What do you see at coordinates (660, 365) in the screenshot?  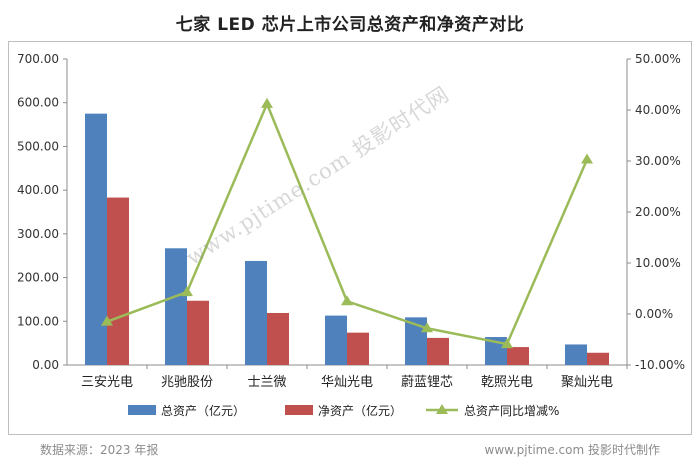 I see `right-tick-label: -10.00%` at bounding box center [660, 365].